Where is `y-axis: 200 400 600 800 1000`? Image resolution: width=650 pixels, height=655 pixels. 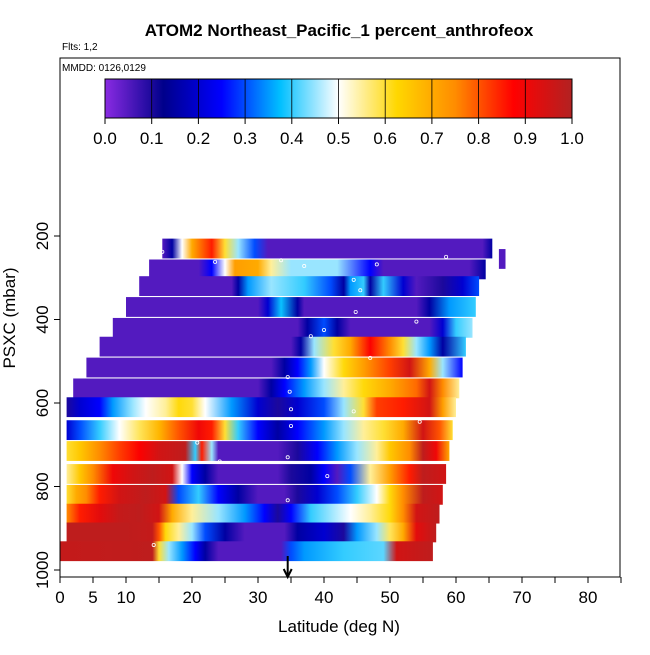 y-axis: 200 400 600 800 1000 is located at coordinates (46, 405).